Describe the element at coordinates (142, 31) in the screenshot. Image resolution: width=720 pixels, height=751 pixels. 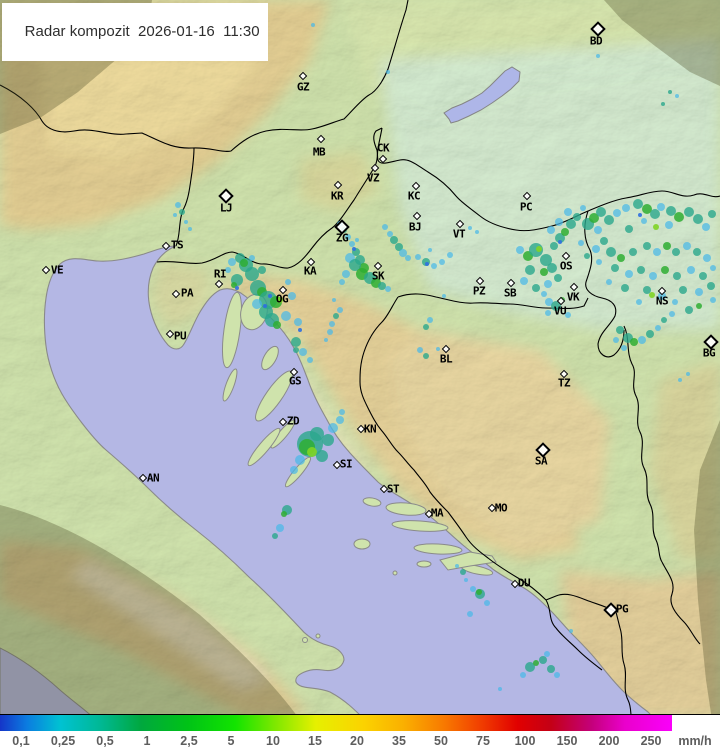
I see `page-title: Radar kompozit 2026-01-16 11:30` at that location.